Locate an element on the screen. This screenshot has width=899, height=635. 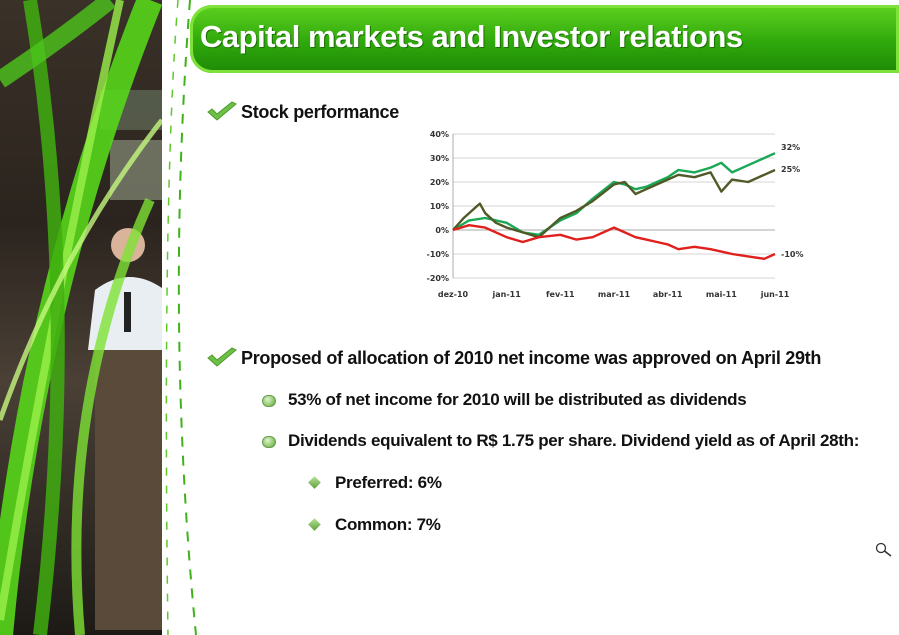
y-tick-label: 20% is located at coordinates (439, 182).